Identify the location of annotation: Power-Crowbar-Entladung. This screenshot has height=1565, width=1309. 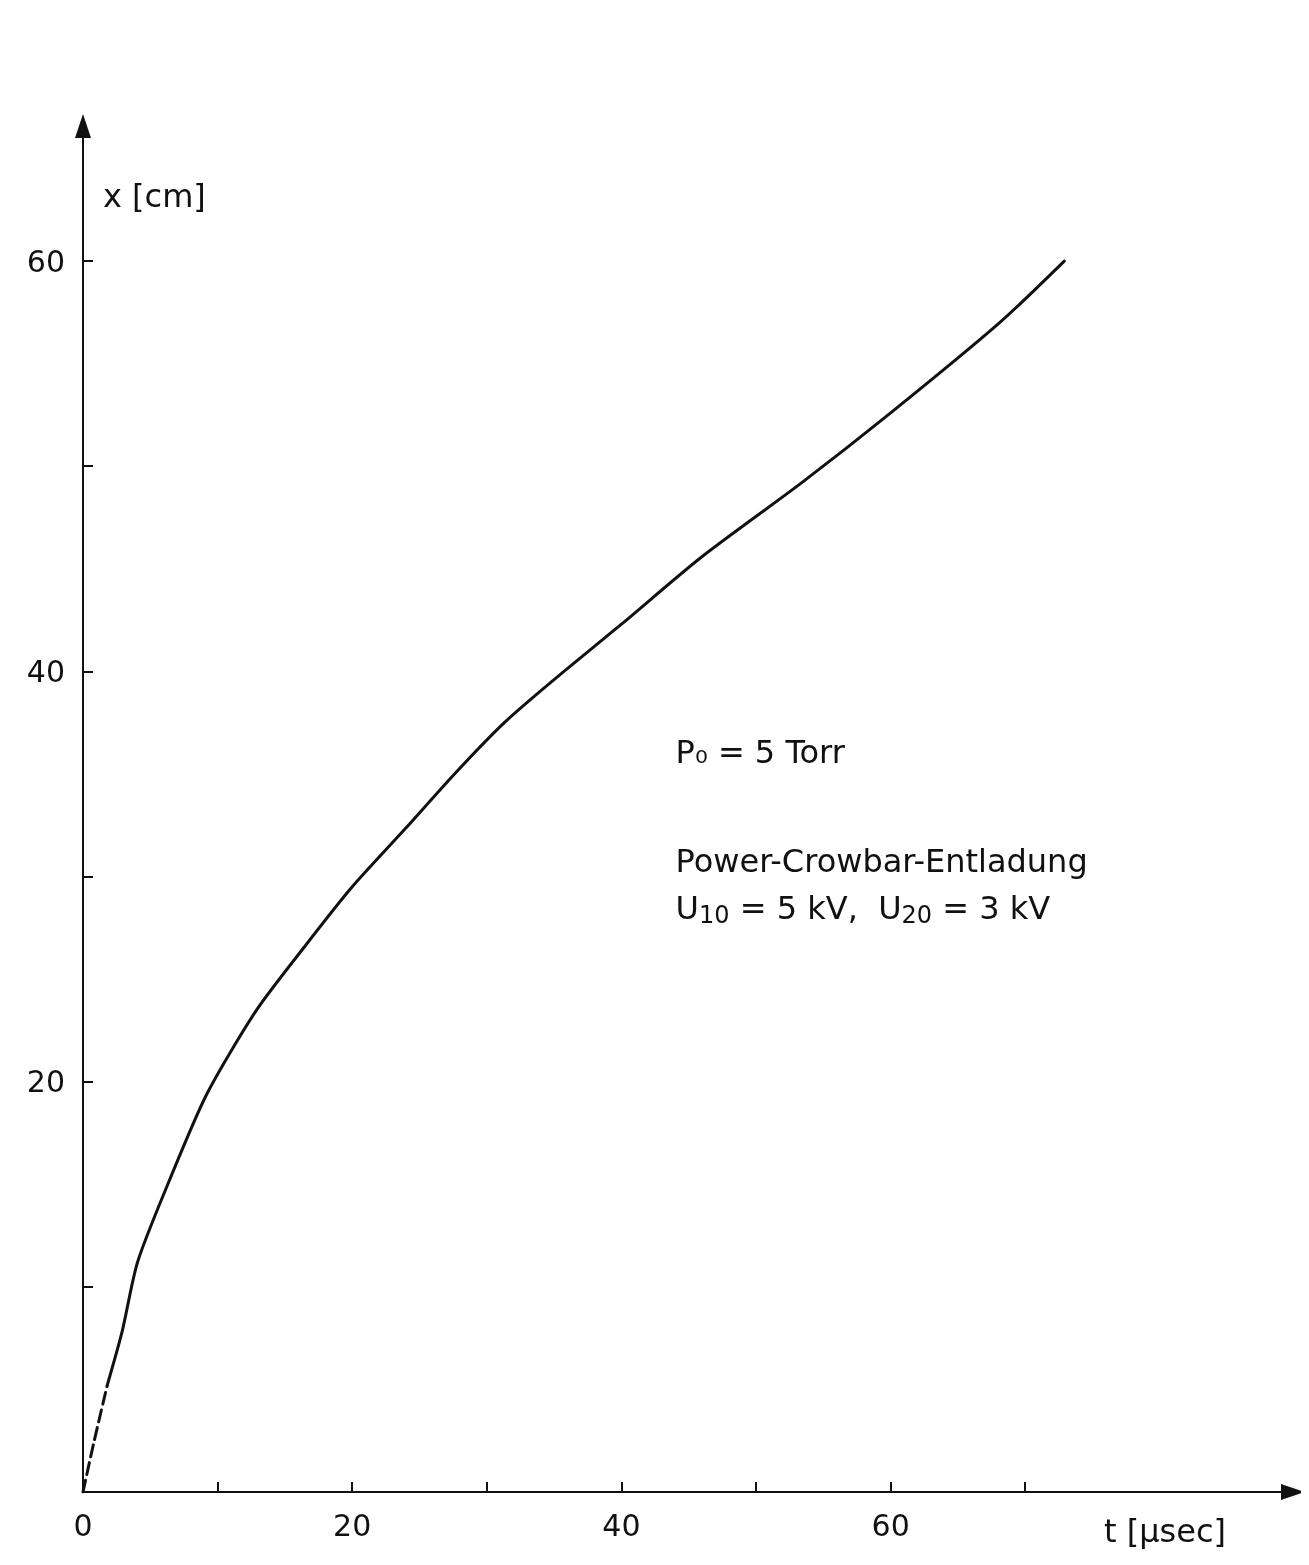
(881, 861).